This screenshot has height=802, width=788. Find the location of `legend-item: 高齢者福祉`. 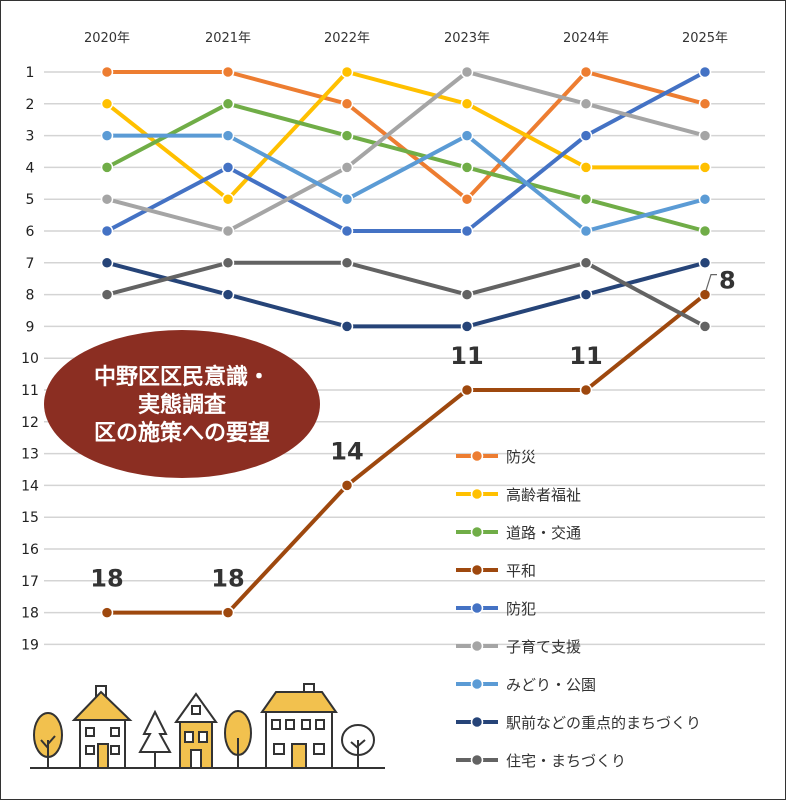

legend-item: 高齢者福祉 is located at coordinates (518, 495).